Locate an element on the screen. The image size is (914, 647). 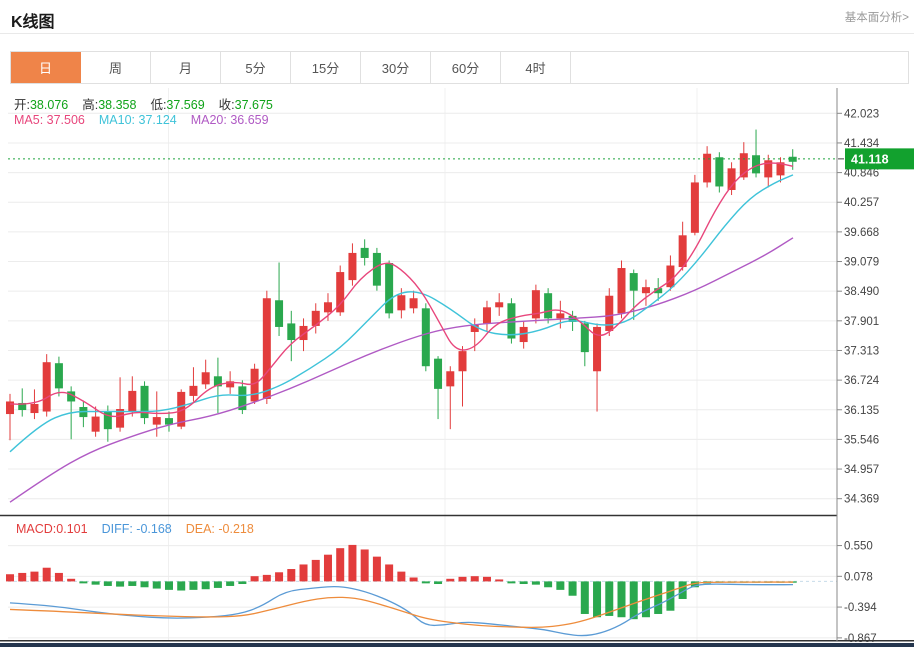
svg-text: 40.257 is located at coordinates (861, 203).